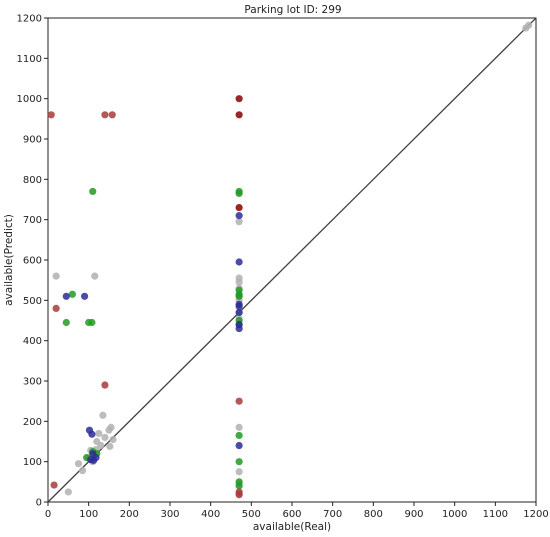  I want to click on x-tick-label: 600, so click(291, 514).